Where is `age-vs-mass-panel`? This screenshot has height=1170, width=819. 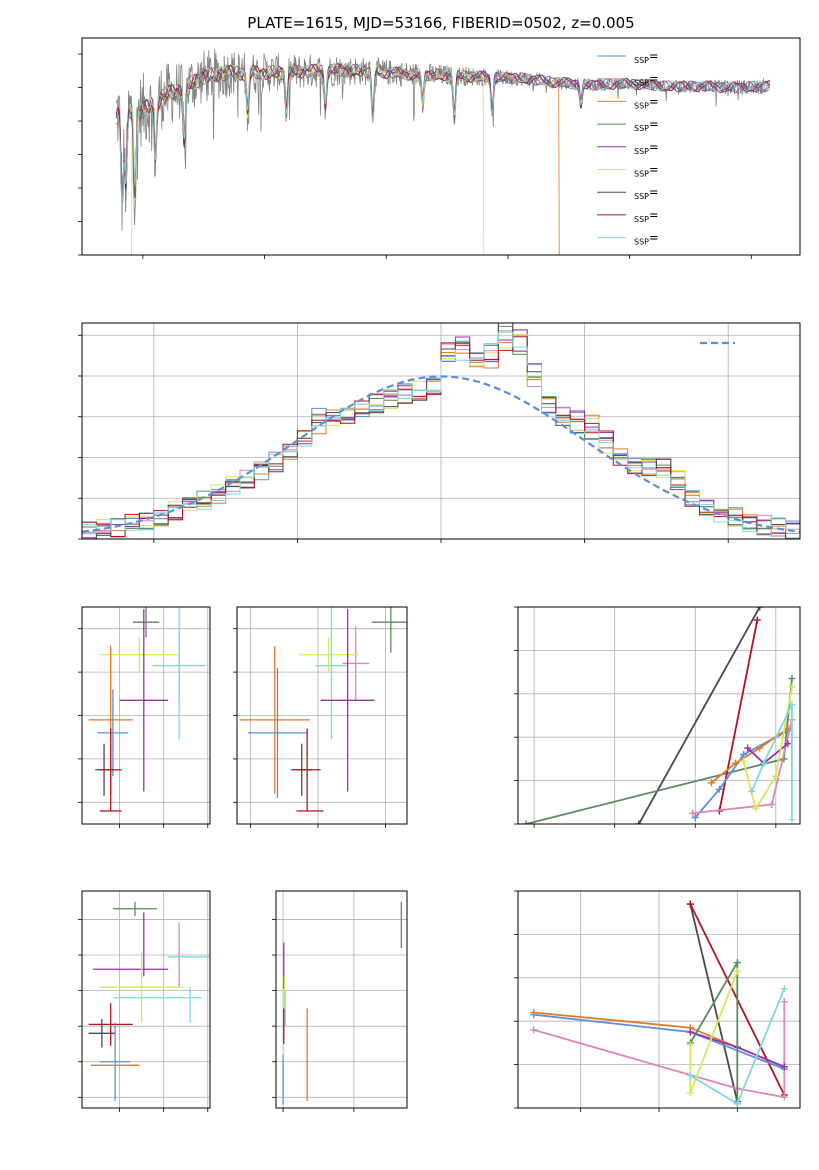
age-vs-mass-panel is located at coordinates (320, 717).